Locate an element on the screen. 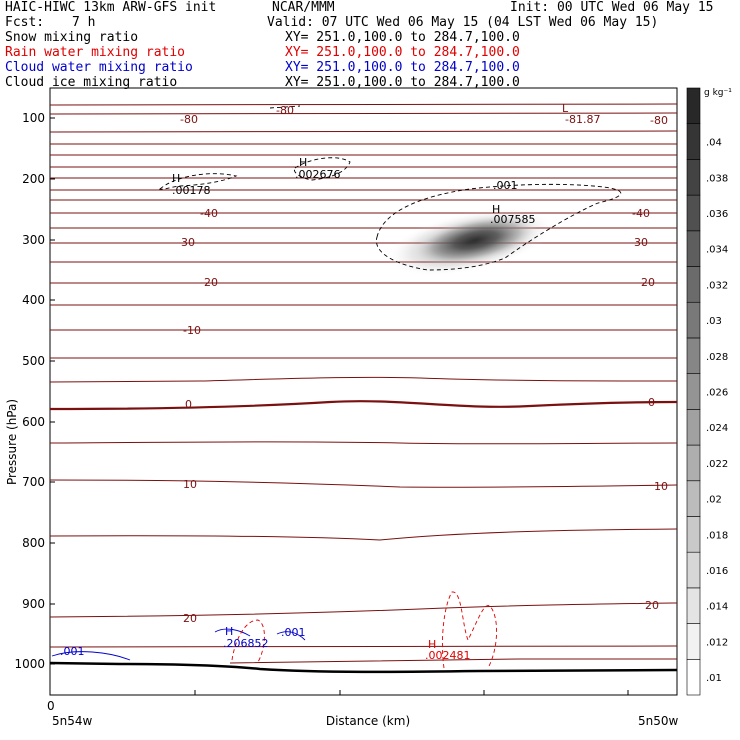 Image resolution: width=740 pixels, height=740 pixels. forecast-label: Fcst: is located at coordinates (25, 22).